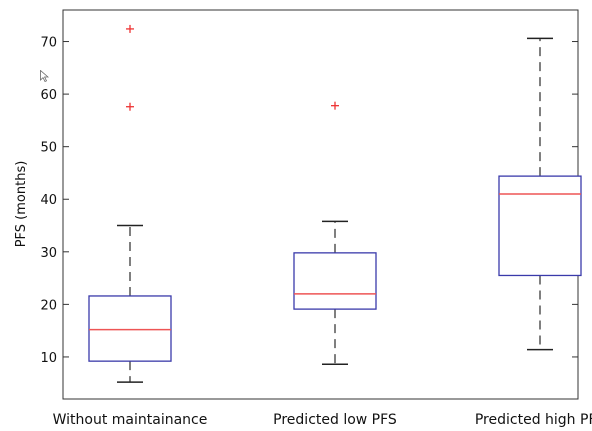 The width and height of the screenshot is (592, 431). I want to click on y-tick-label-50: 50, so click(48, 148).